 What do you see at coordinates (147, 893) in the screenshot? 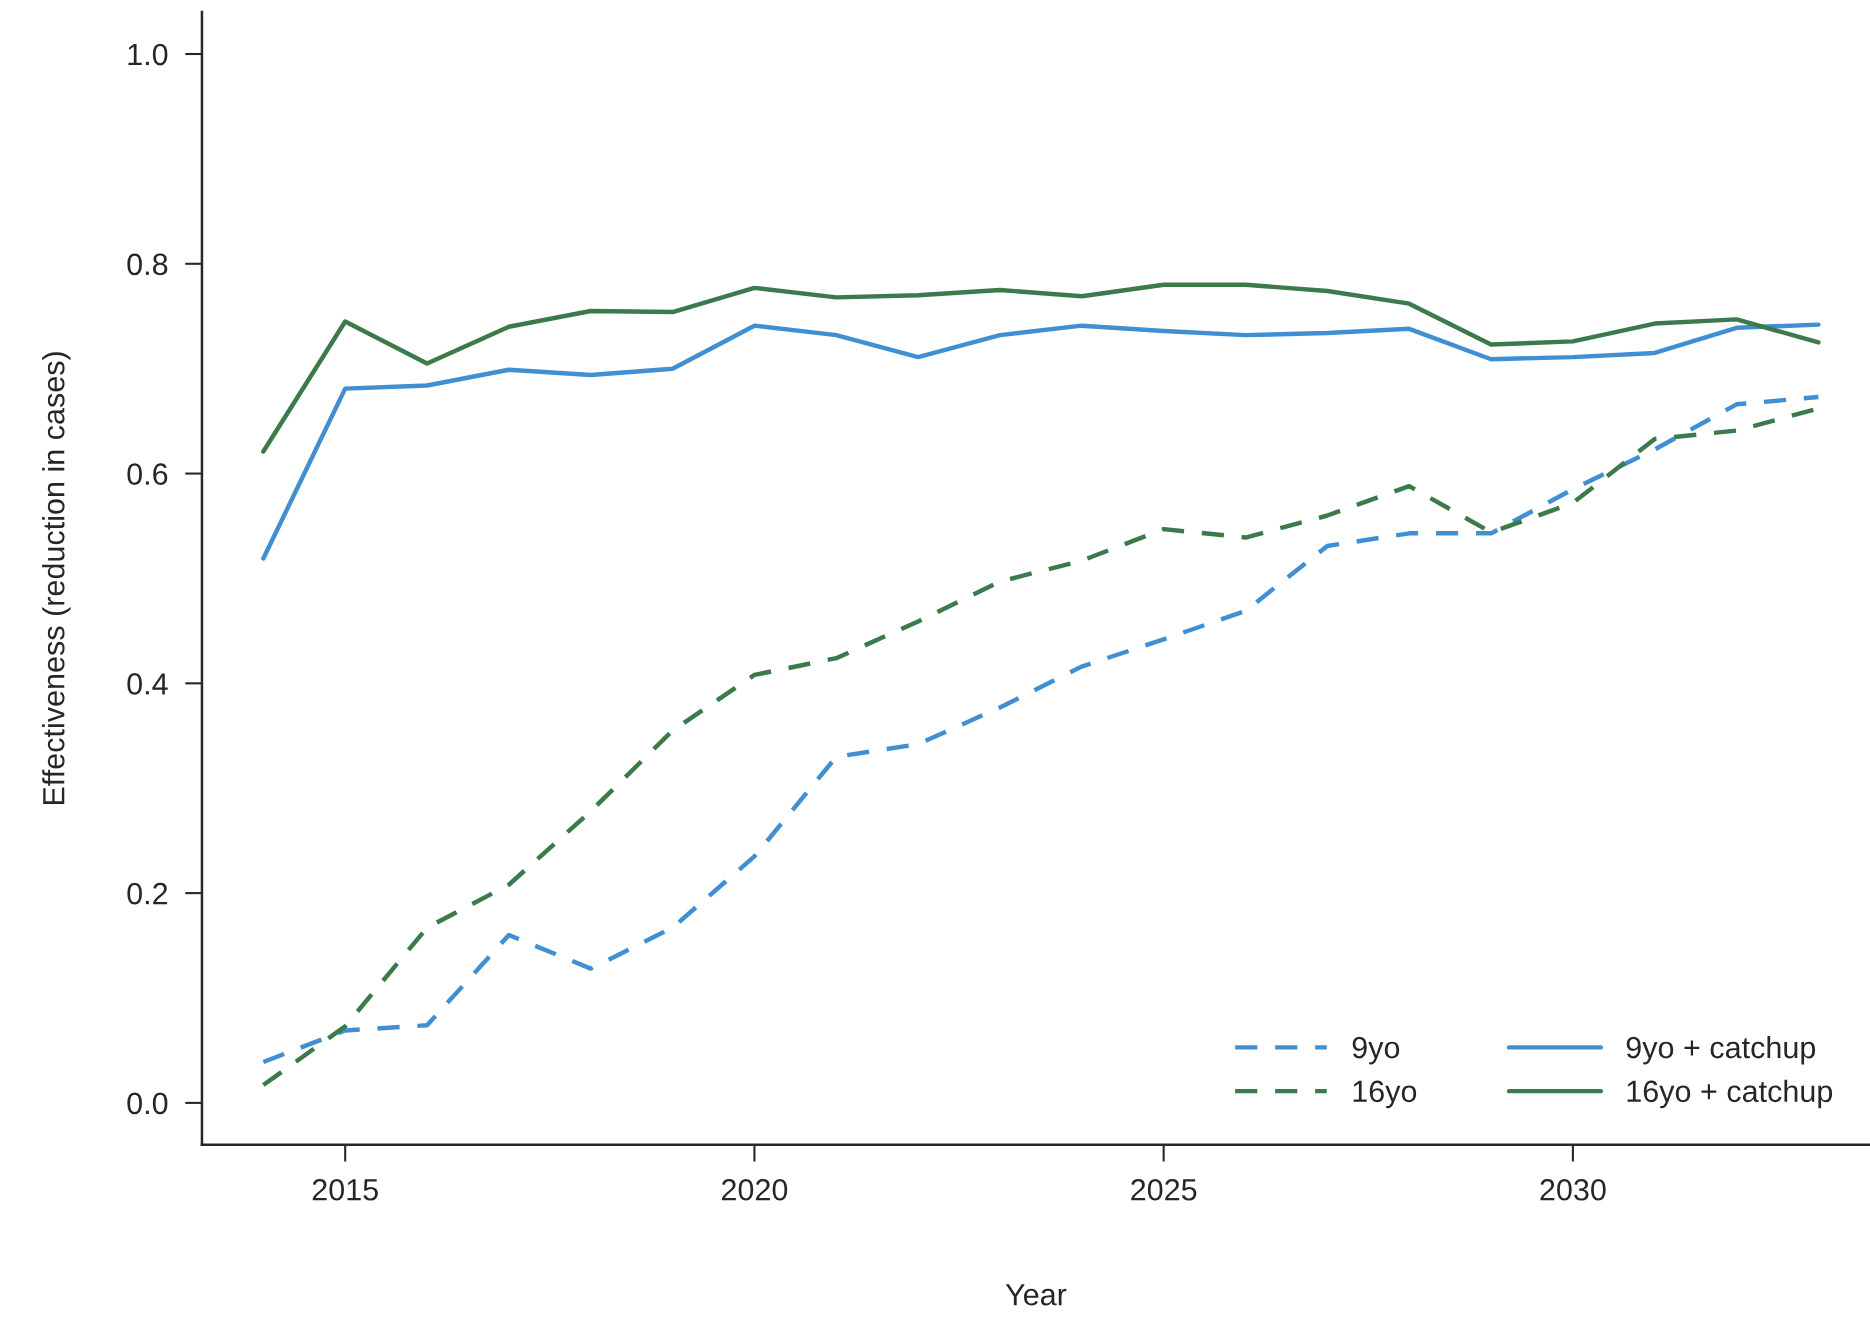
I see `y-tick-label: 0.2` at bounding box center [147, 893].